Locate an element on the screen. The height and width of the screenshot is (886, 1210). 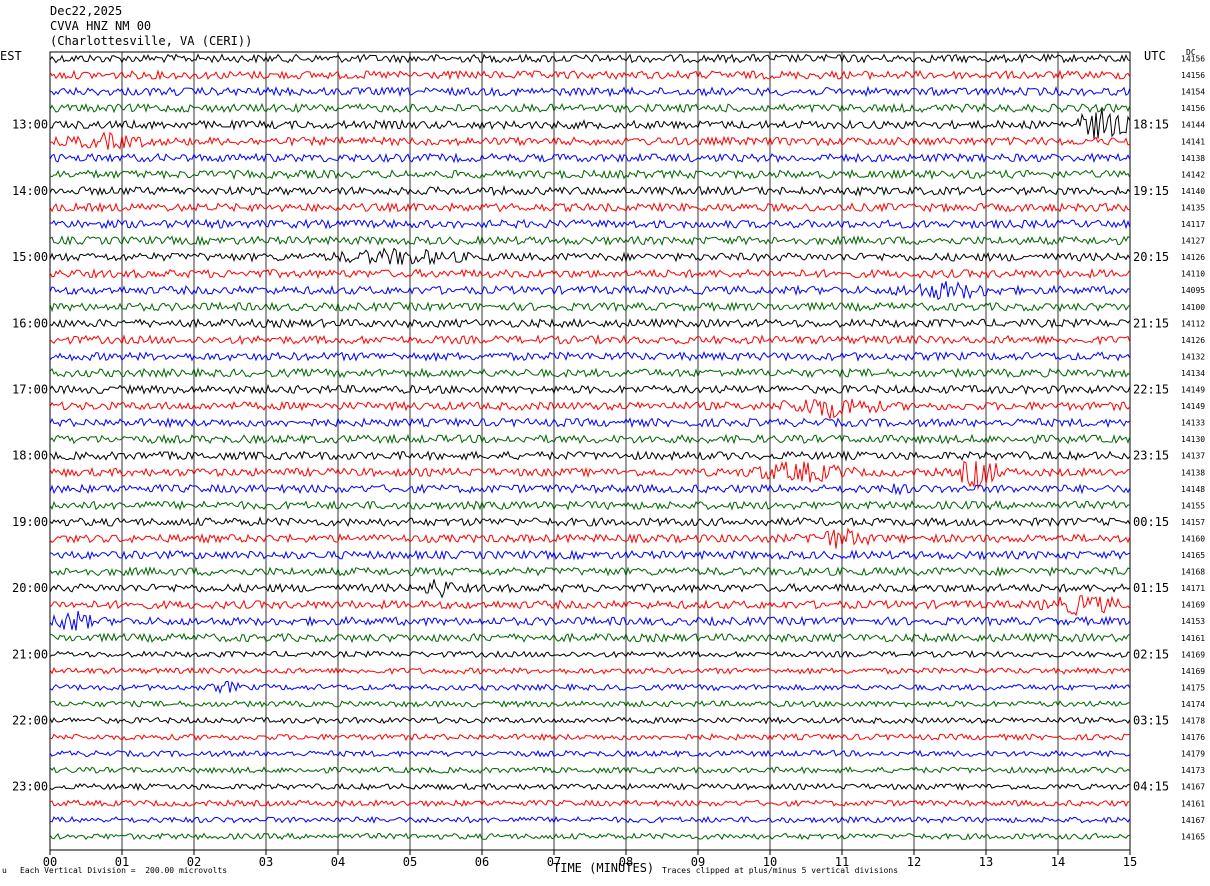
dc-offset-label: 14173 is located at coordinates (1193, 770).